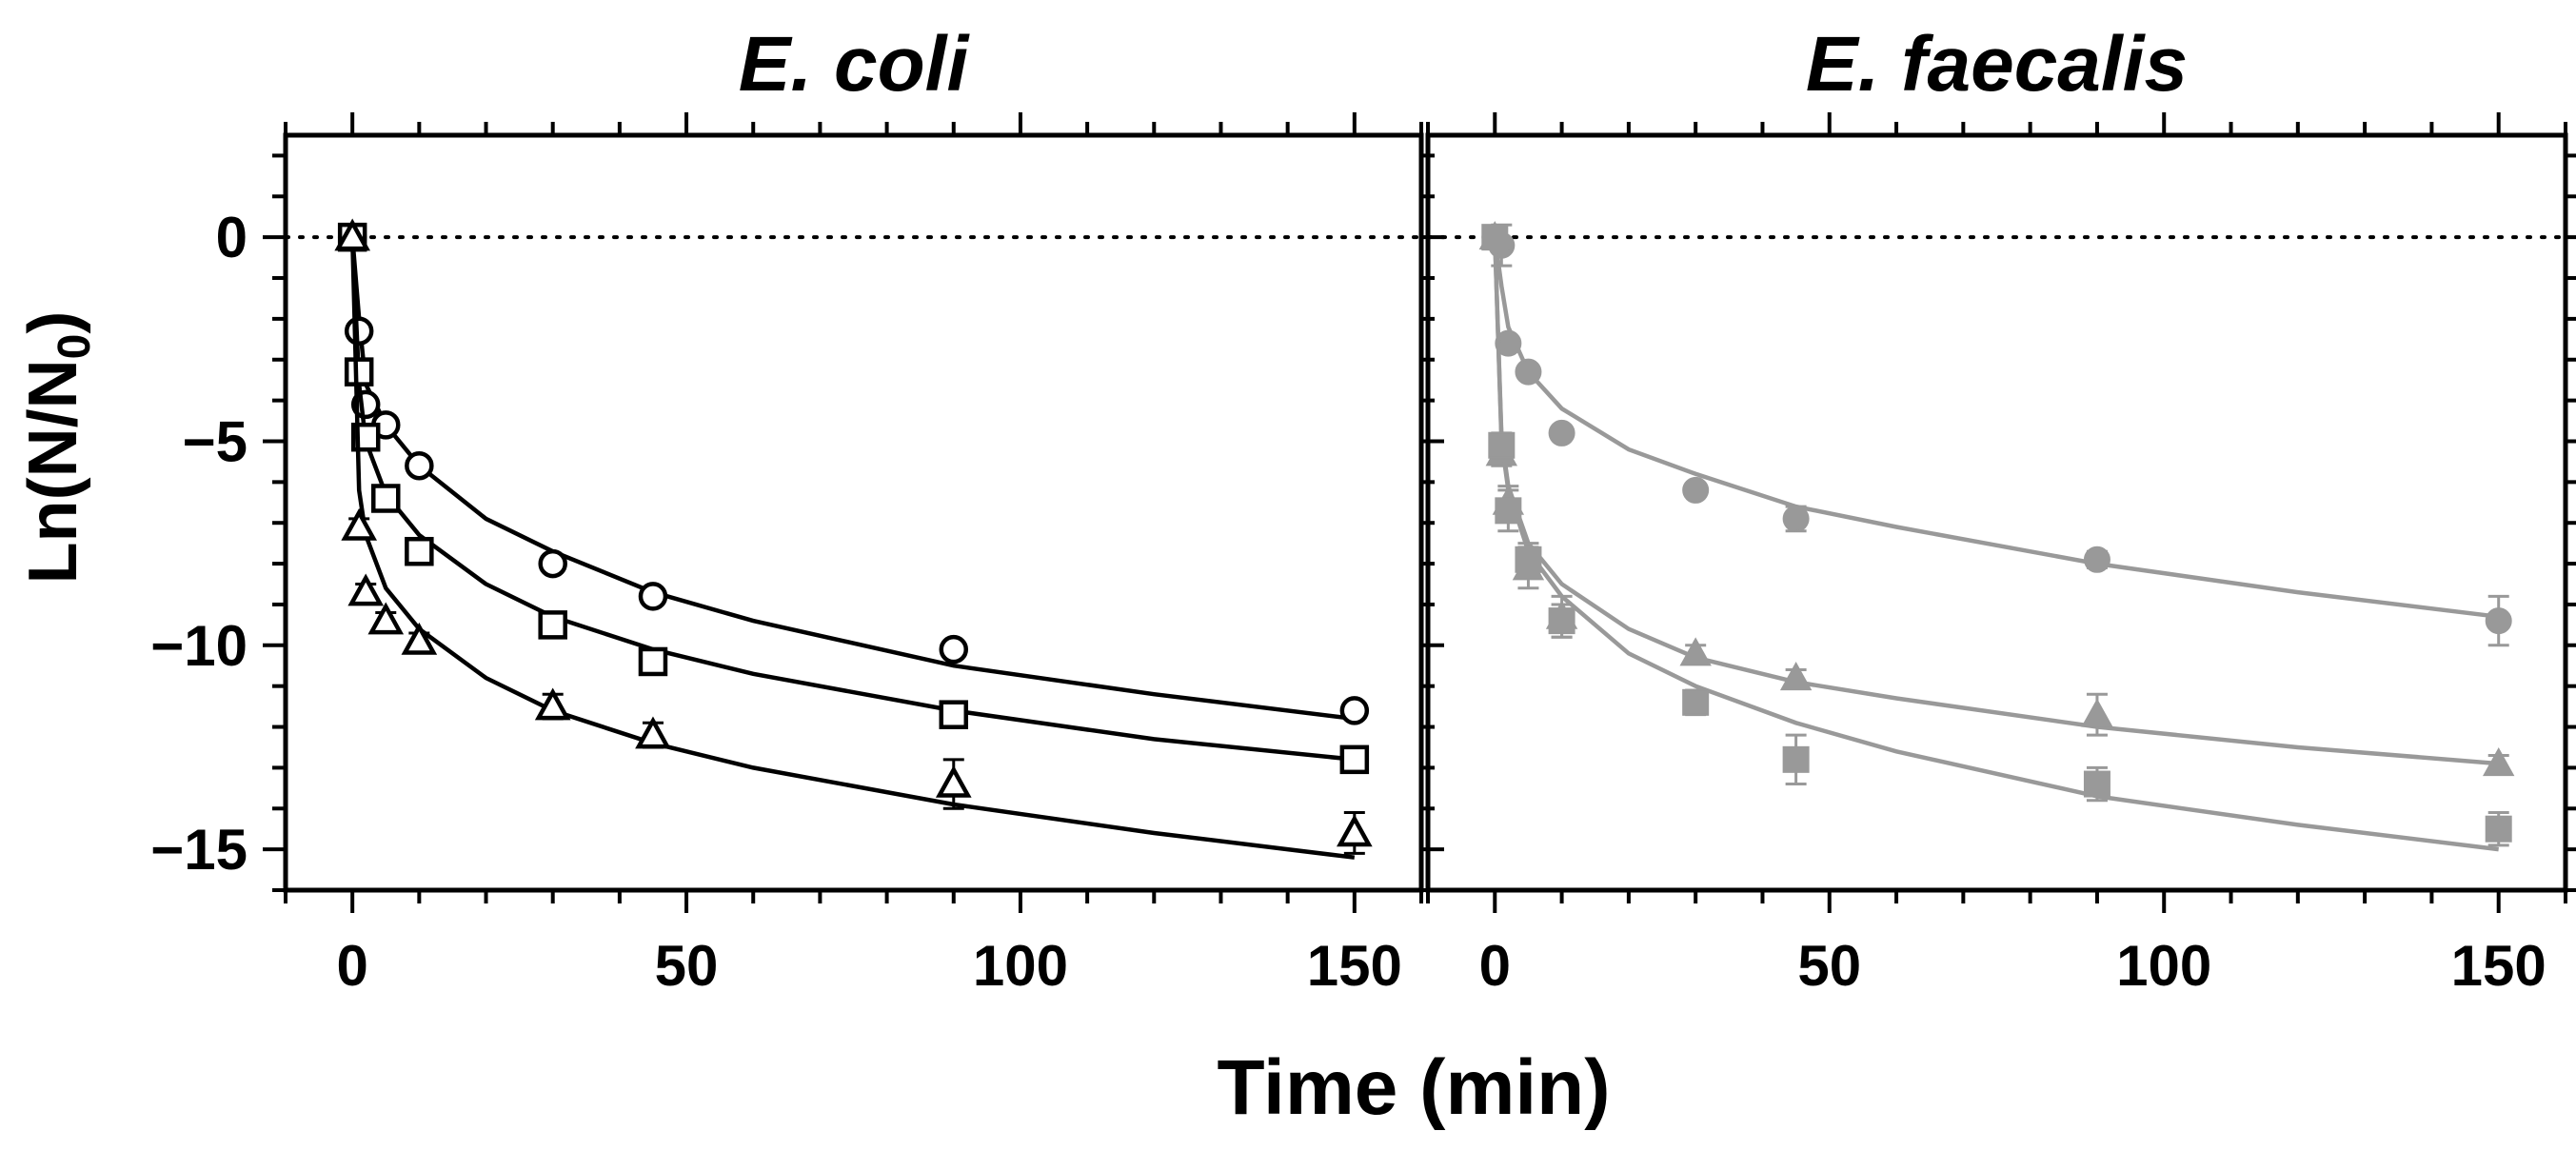 The height and width of the screenshot is (1151, 2576). Describe the element at coordinates (53, 322) in the screenshot. I see `y-axis-label-close: )` at that location.